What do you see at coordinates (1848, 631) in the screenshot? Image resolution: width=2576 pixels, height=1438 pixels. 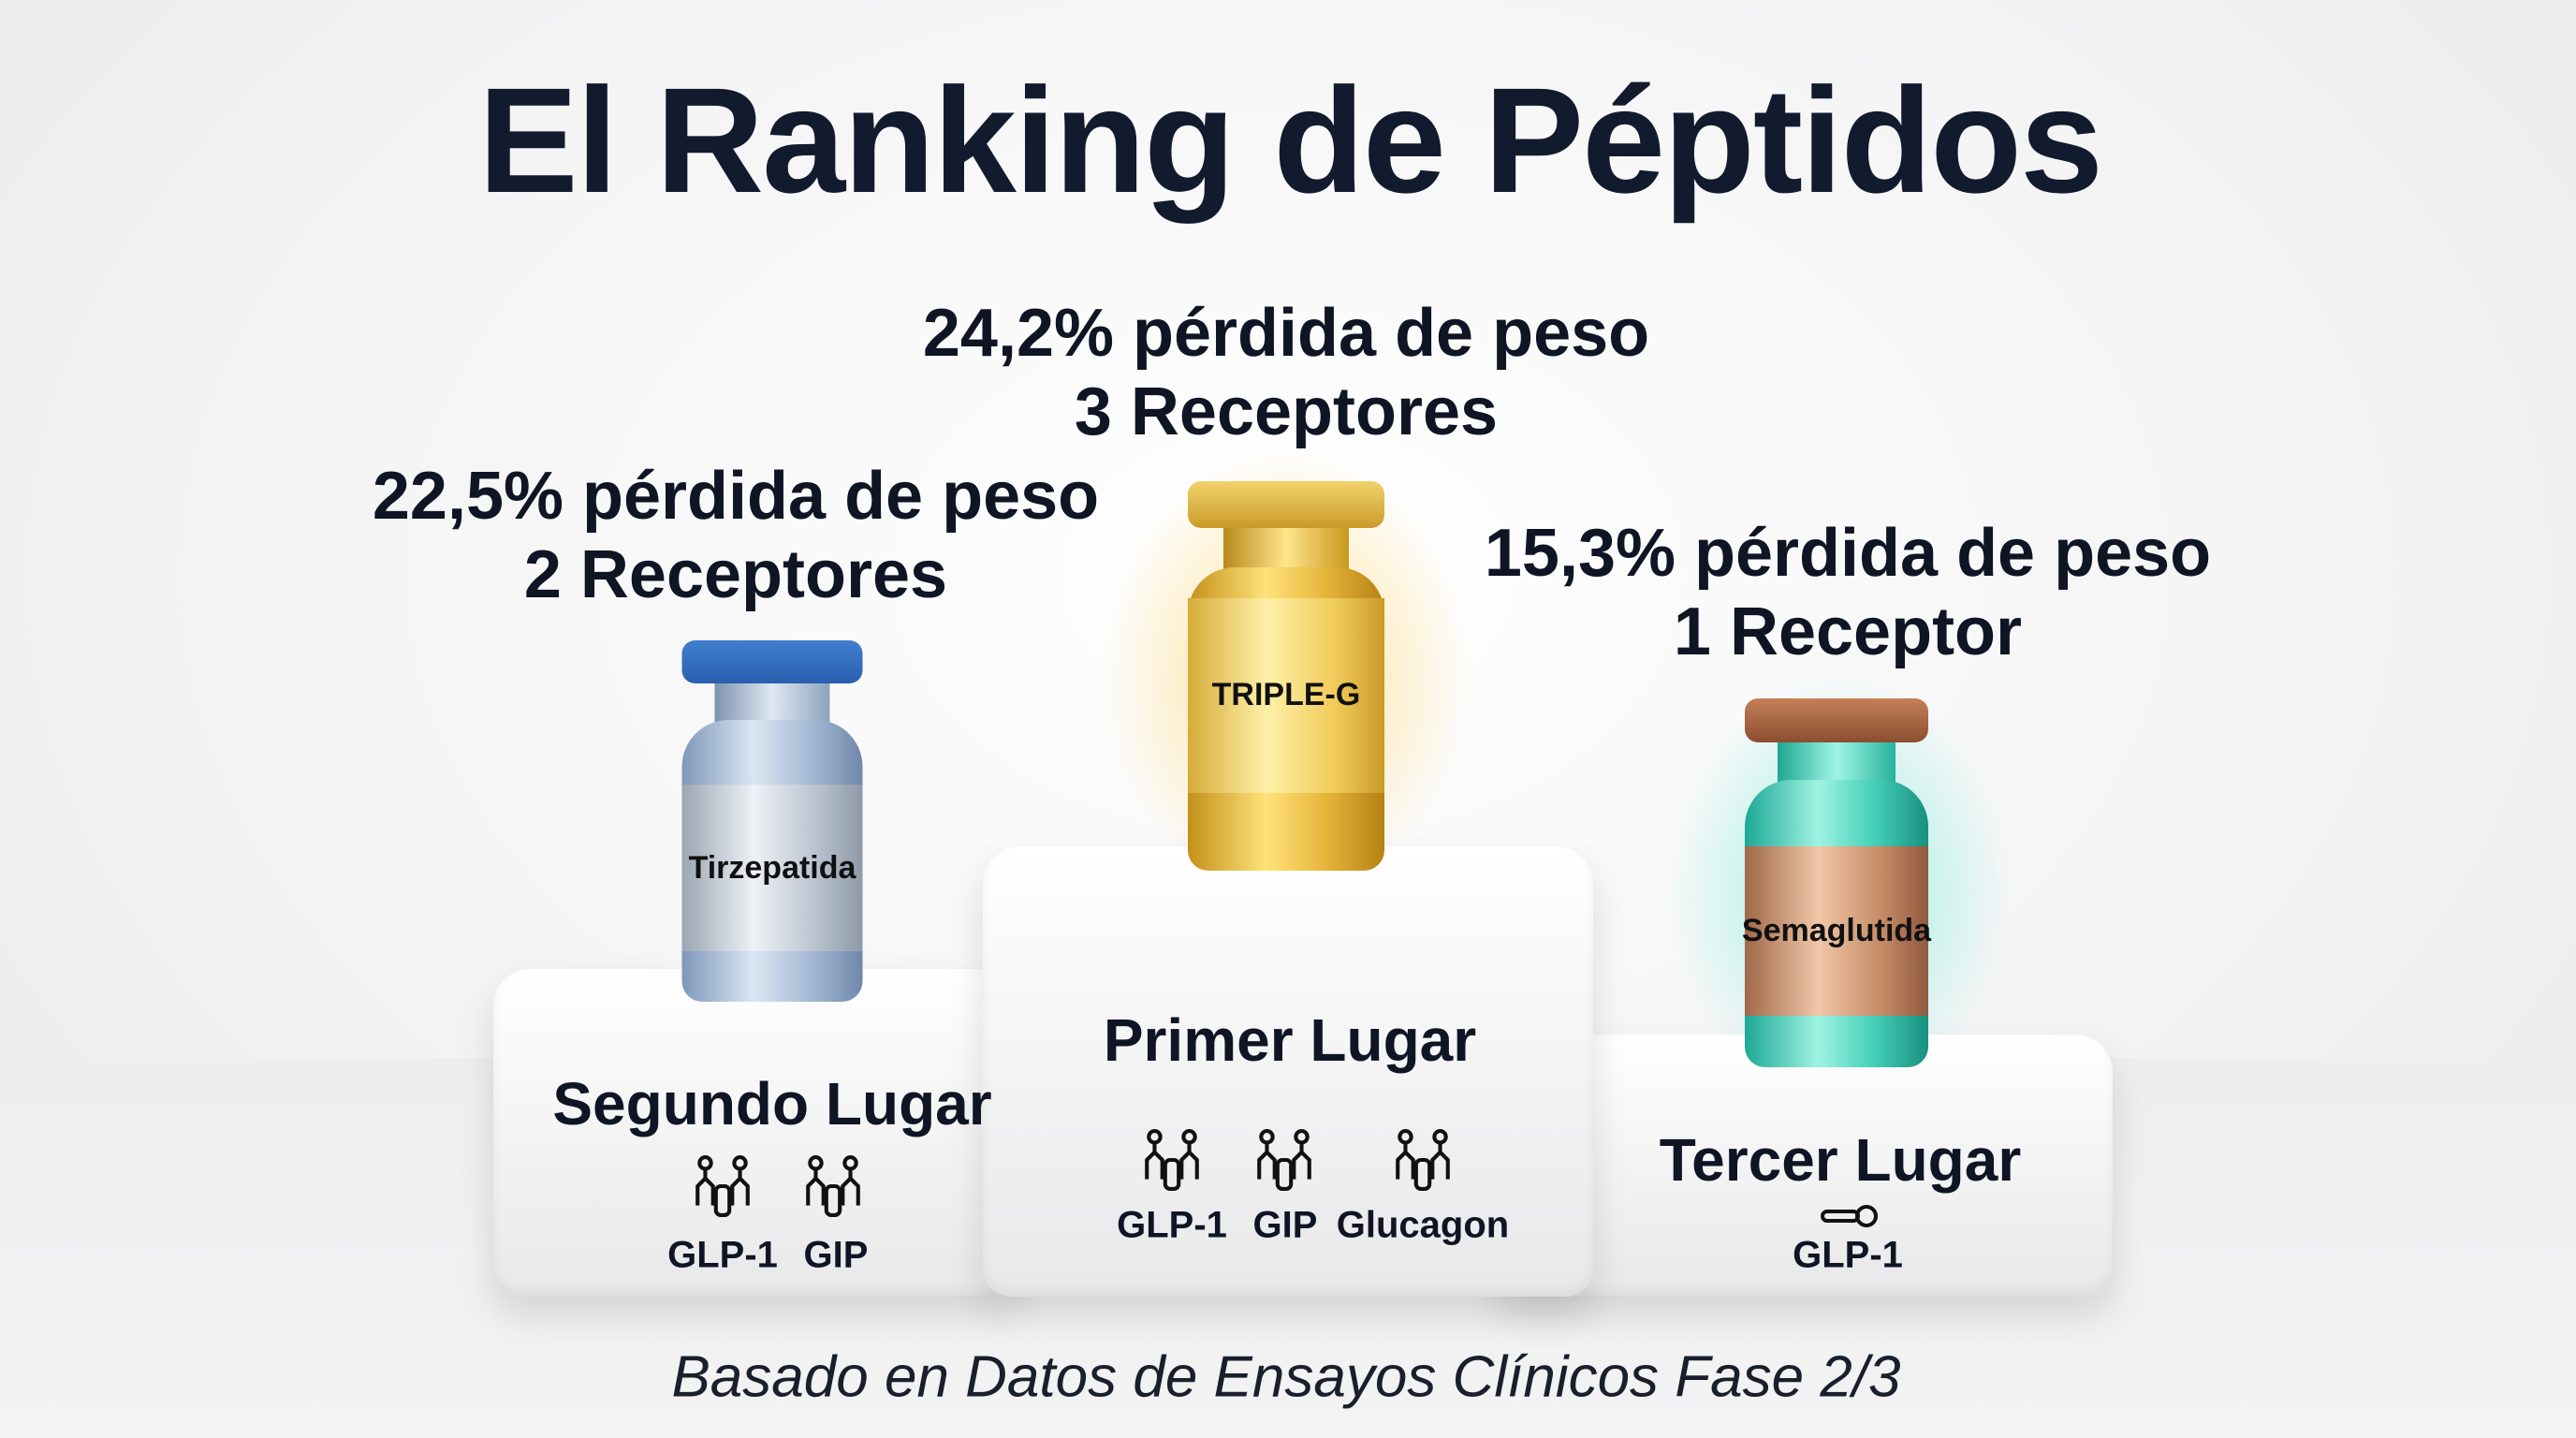 I see `third-receptors: 1 Receptor` at bounding box center [1848, 631].